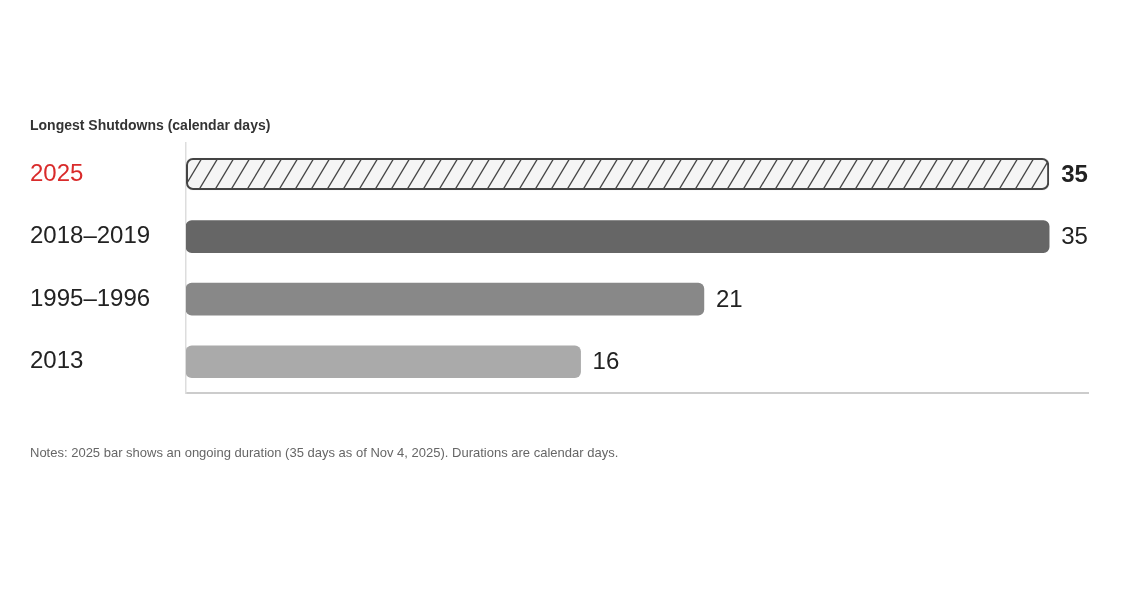 This screenshot has width=1143, height=600. What do you see at coordinates (90, 235) in the screenshot?
I see `y-tick-label: 2018–2019` at bounding box center [90, 235].